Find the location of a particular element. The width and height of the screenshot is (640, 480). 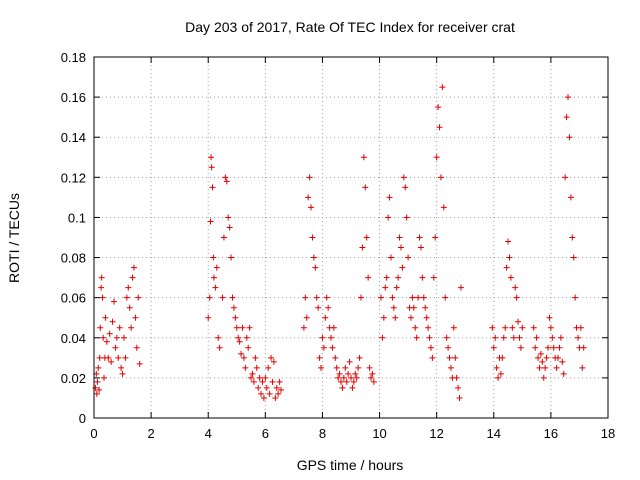

x-tick-label: 4 is located at coordinates (208, 433).